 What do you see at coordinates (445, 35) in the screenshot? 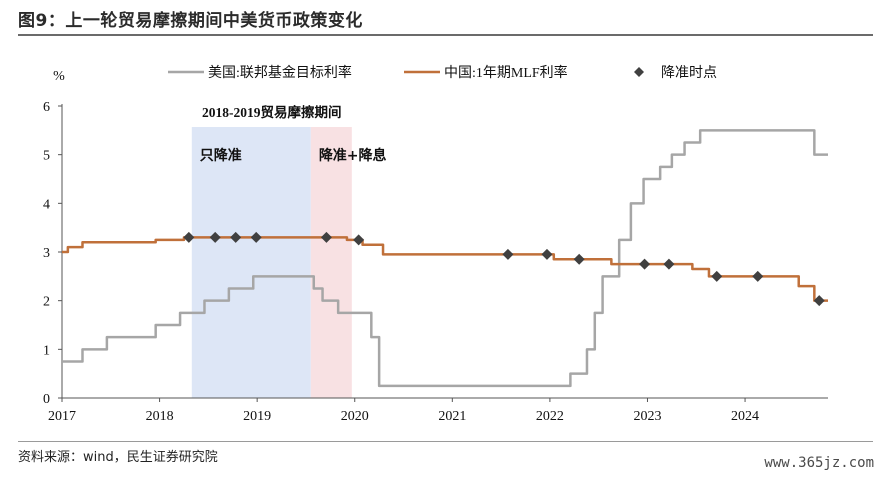
I see `title-divider` at bounding box center [445, 35].